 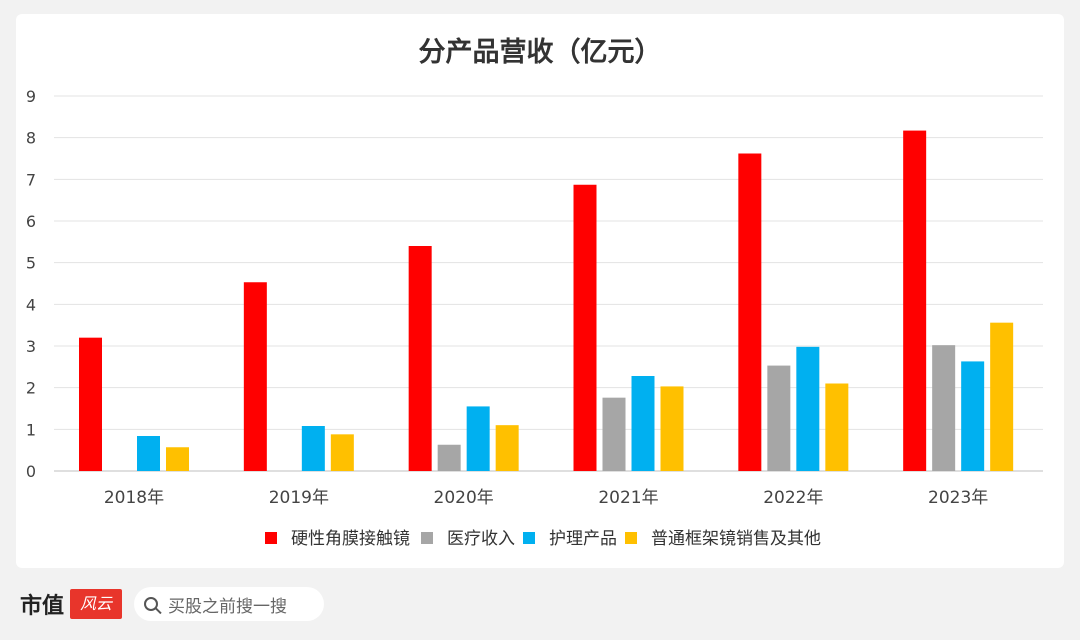 I want to click on y-tick-label: 9, so click(x=31, y=96).